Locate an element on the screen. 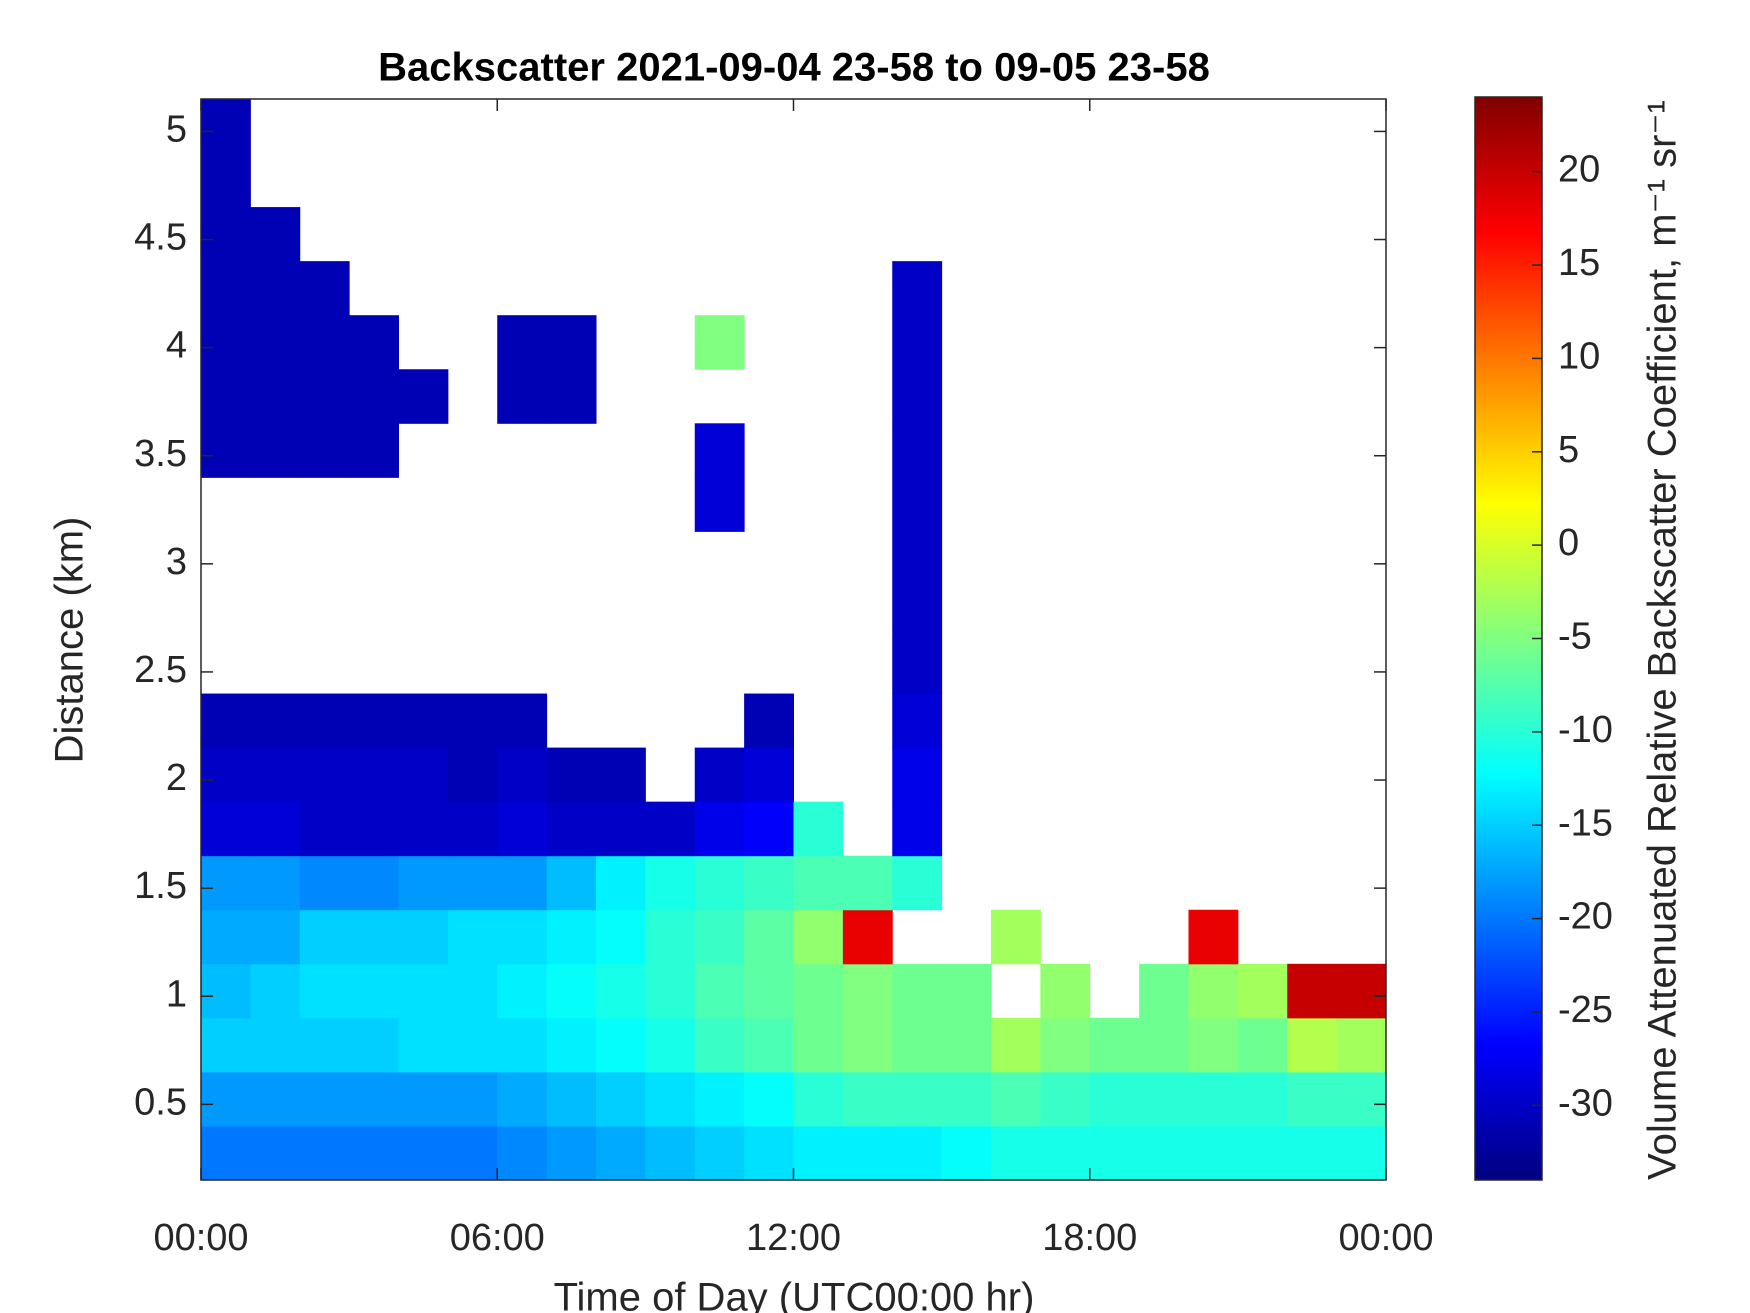 The image size is (1750, 1313). x-tick-label: 12:00 is located at coordinates (793, 1238).